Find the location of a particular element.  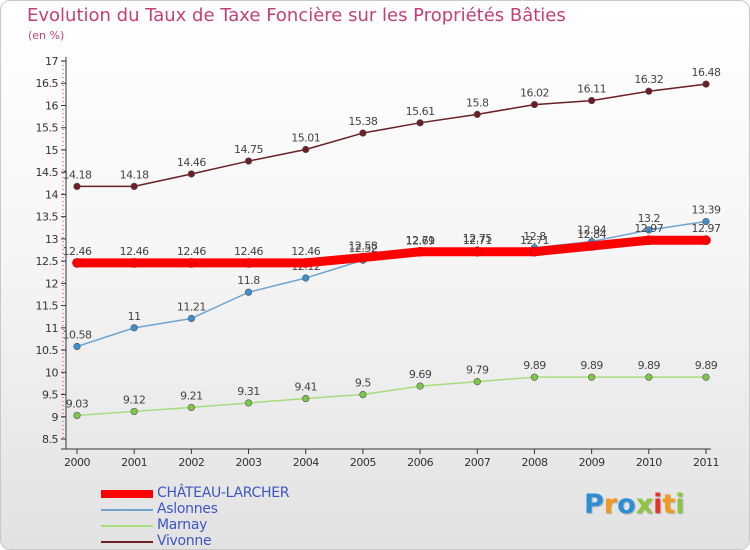

legend-item-chateau-larcher: CHÂTEAU-LARCHER is located at coordinates (221, 493).